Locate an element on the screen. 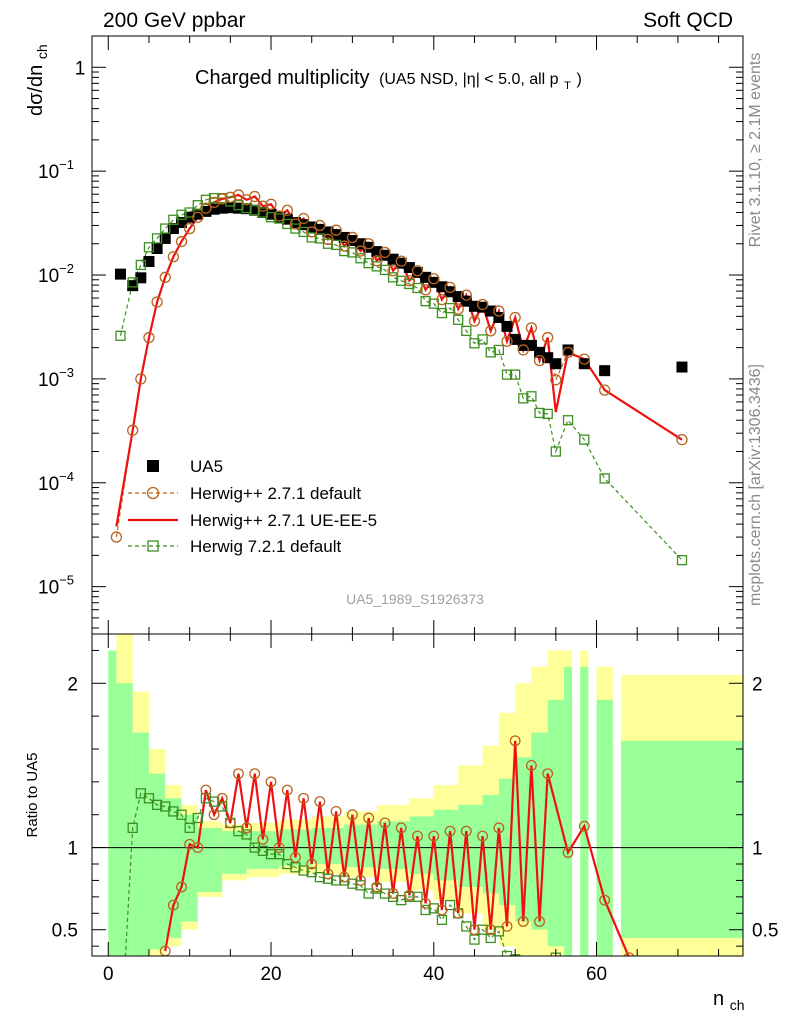 The image size is (786, 1024). plot-title-cut-sub: T is located at coordinates (567, 86).